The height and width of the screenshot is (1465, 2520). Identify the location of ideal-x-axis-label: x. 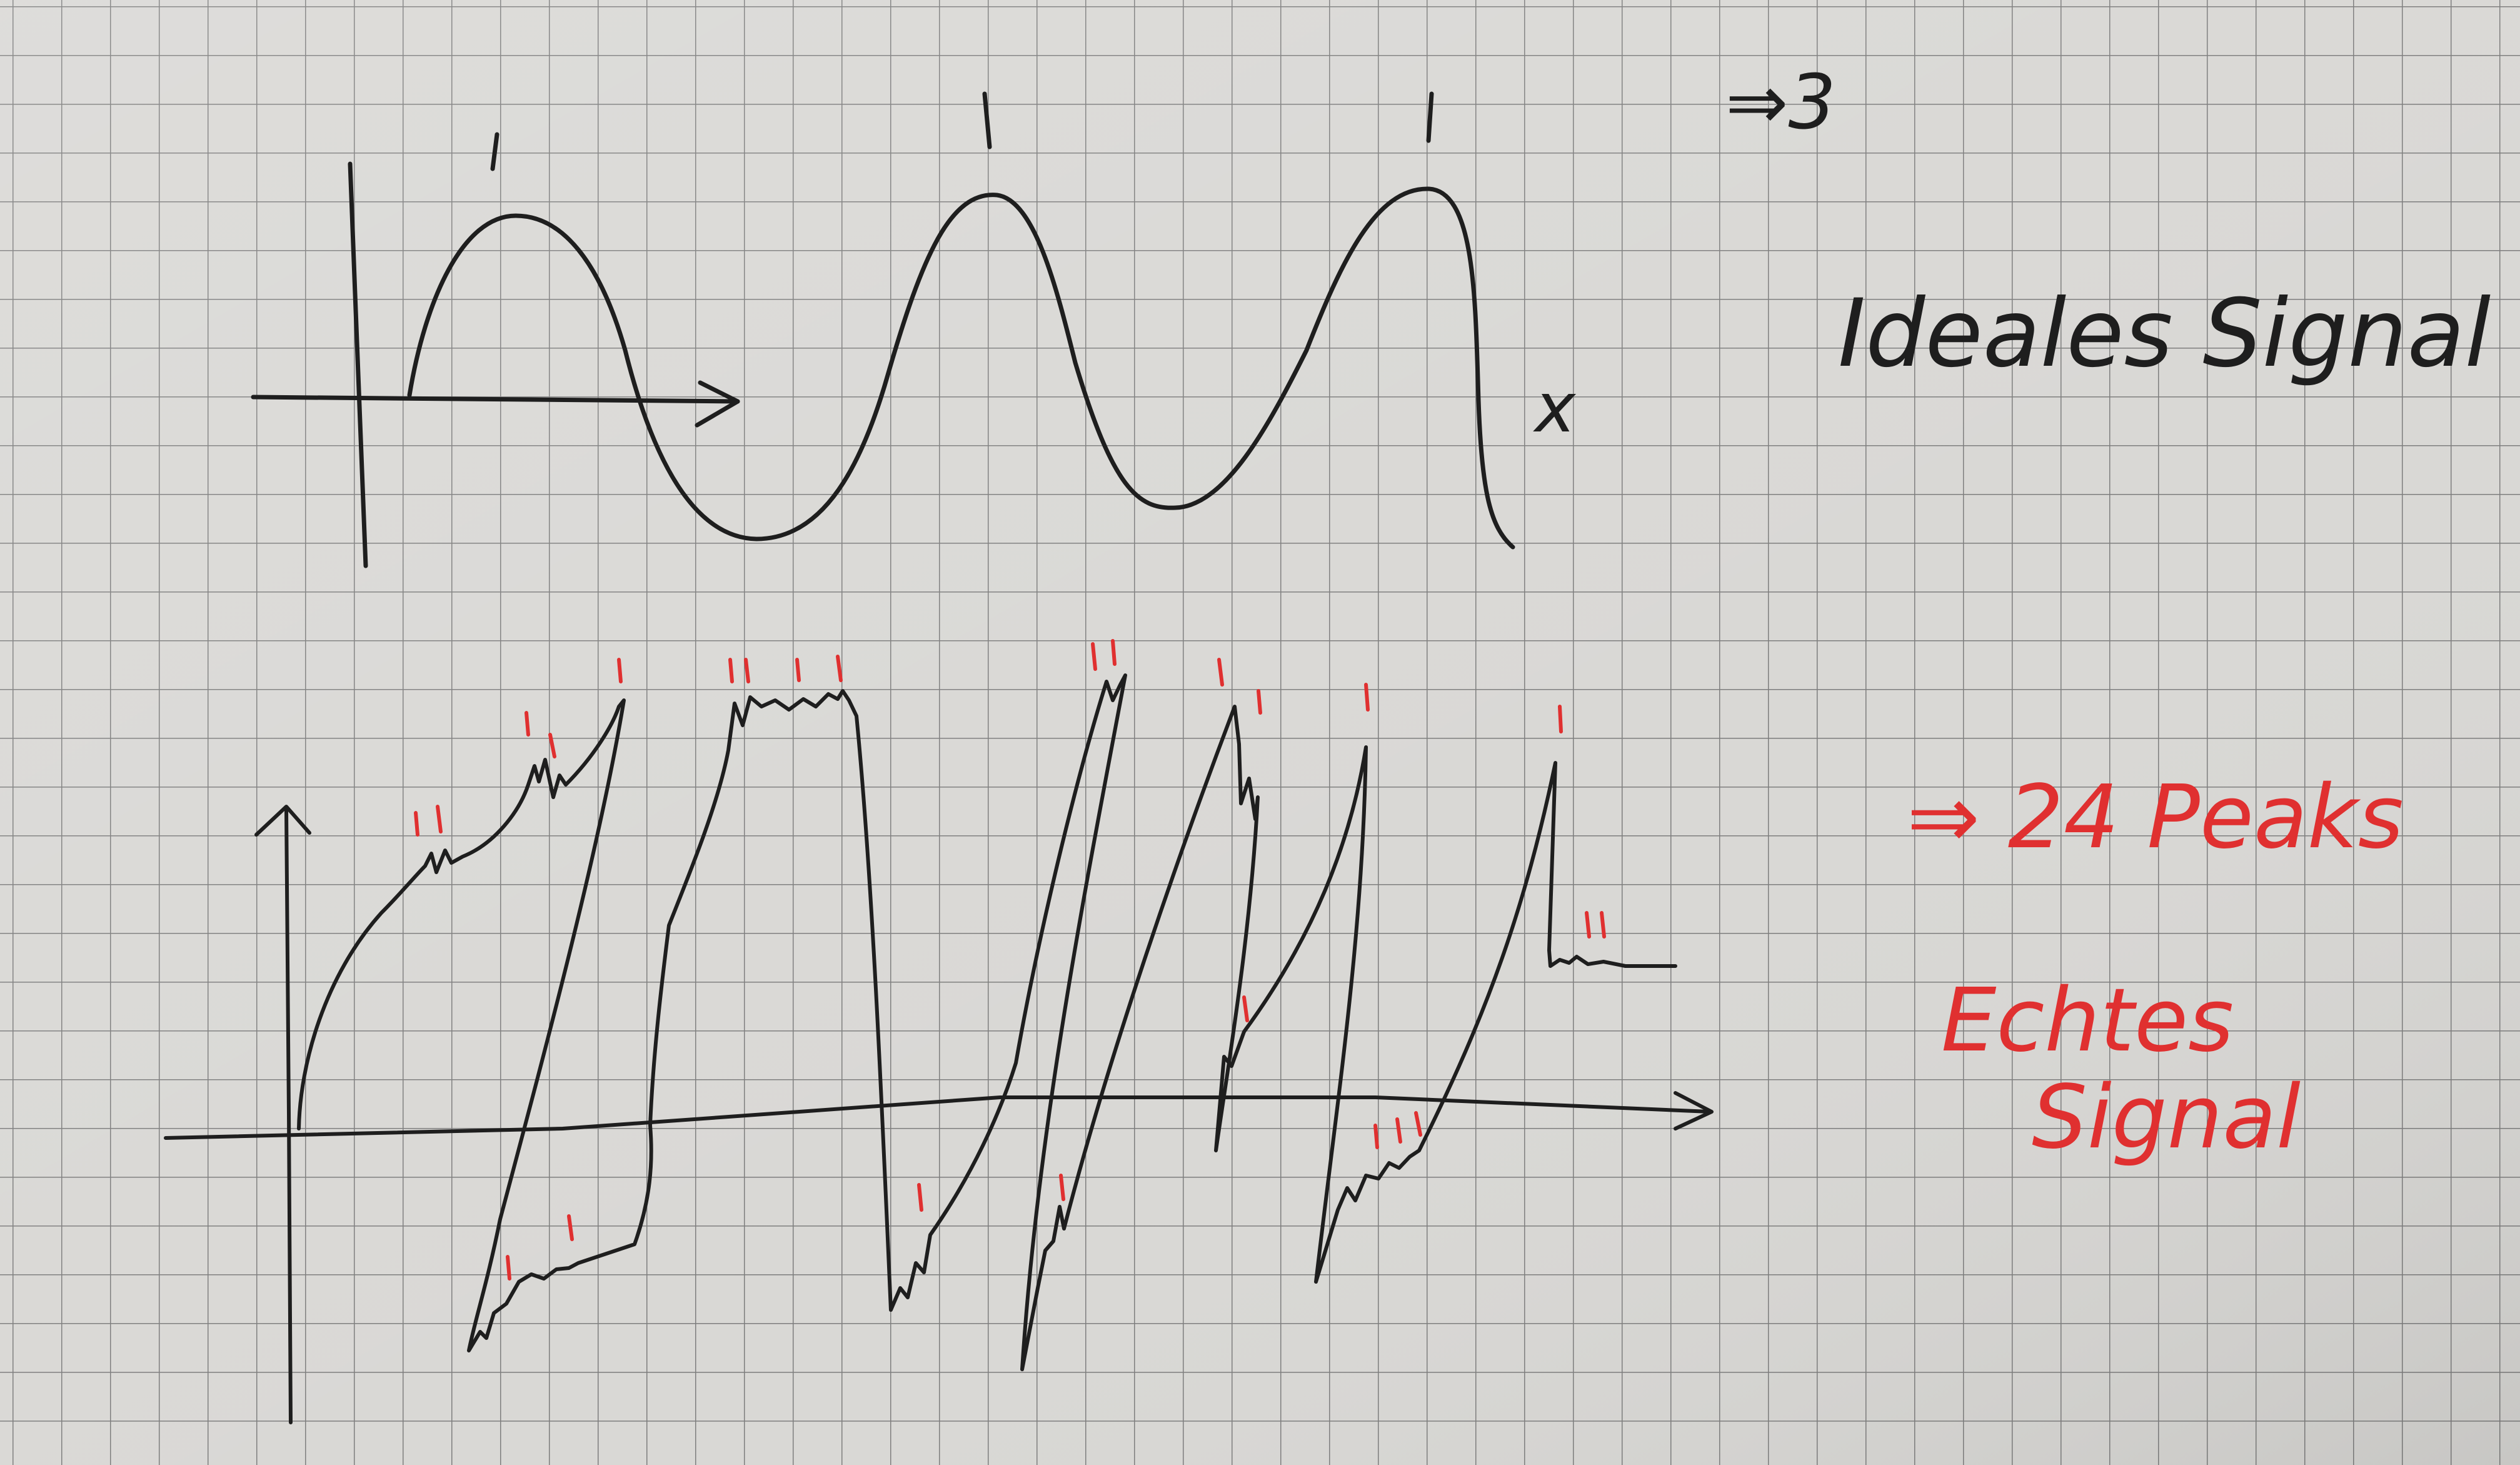
(1555, 408).